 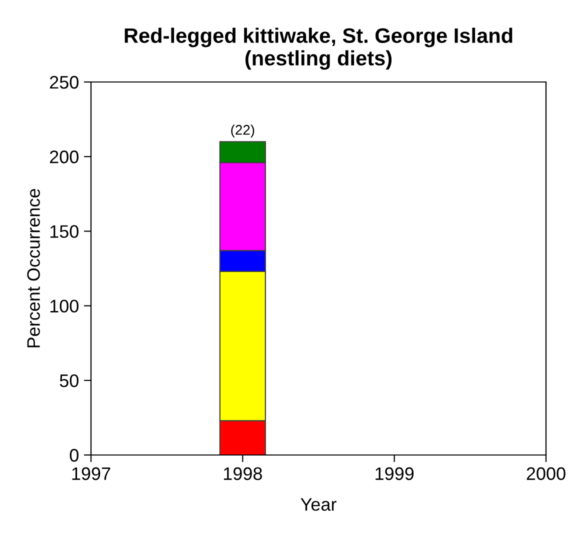 What do you see at coordinates (318, 49) in the screenshot?
I see `chart-title: Red-legged kittiwake, St. George Island (nestling diets)` at bounding box center [318, 49].